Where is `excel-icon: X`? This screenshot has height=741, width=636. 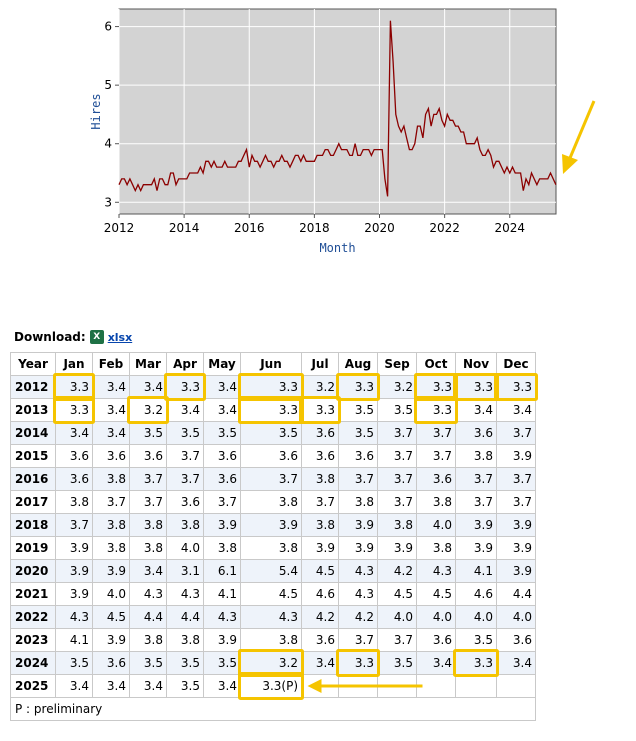
excel-icon: X is located at coordinates (96, 337).